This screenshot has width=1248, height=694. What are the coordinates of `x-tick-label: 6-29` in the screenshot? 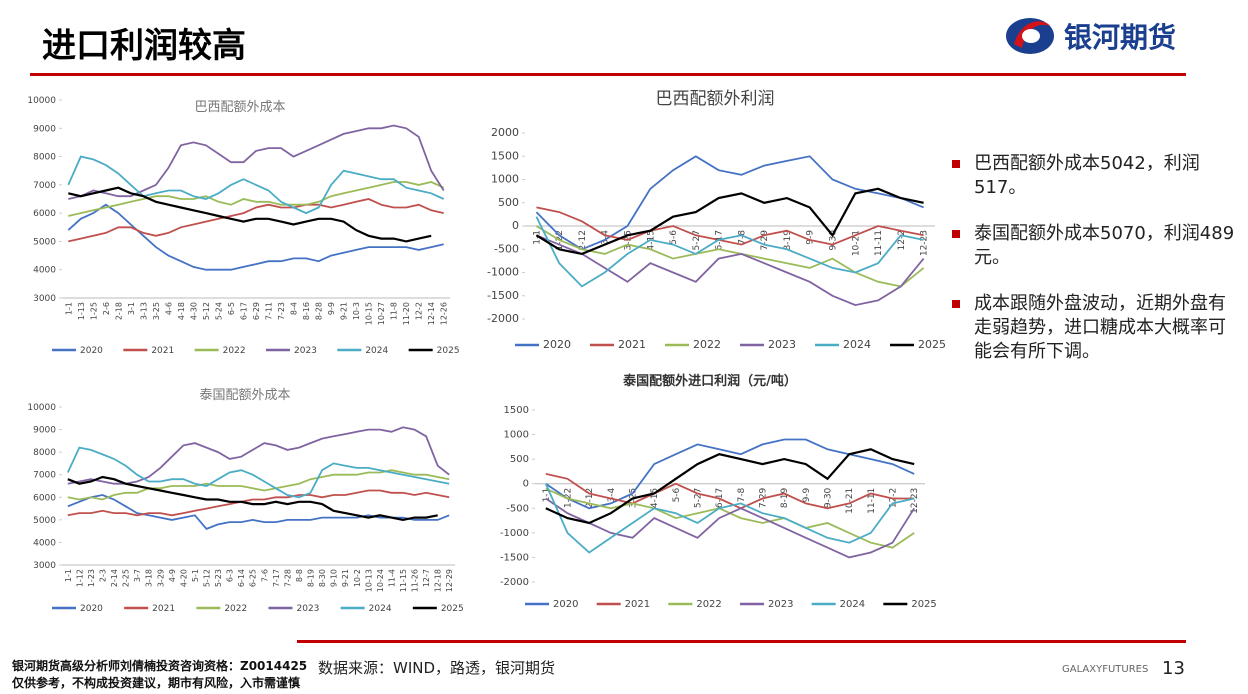 It's located at (256, 311).